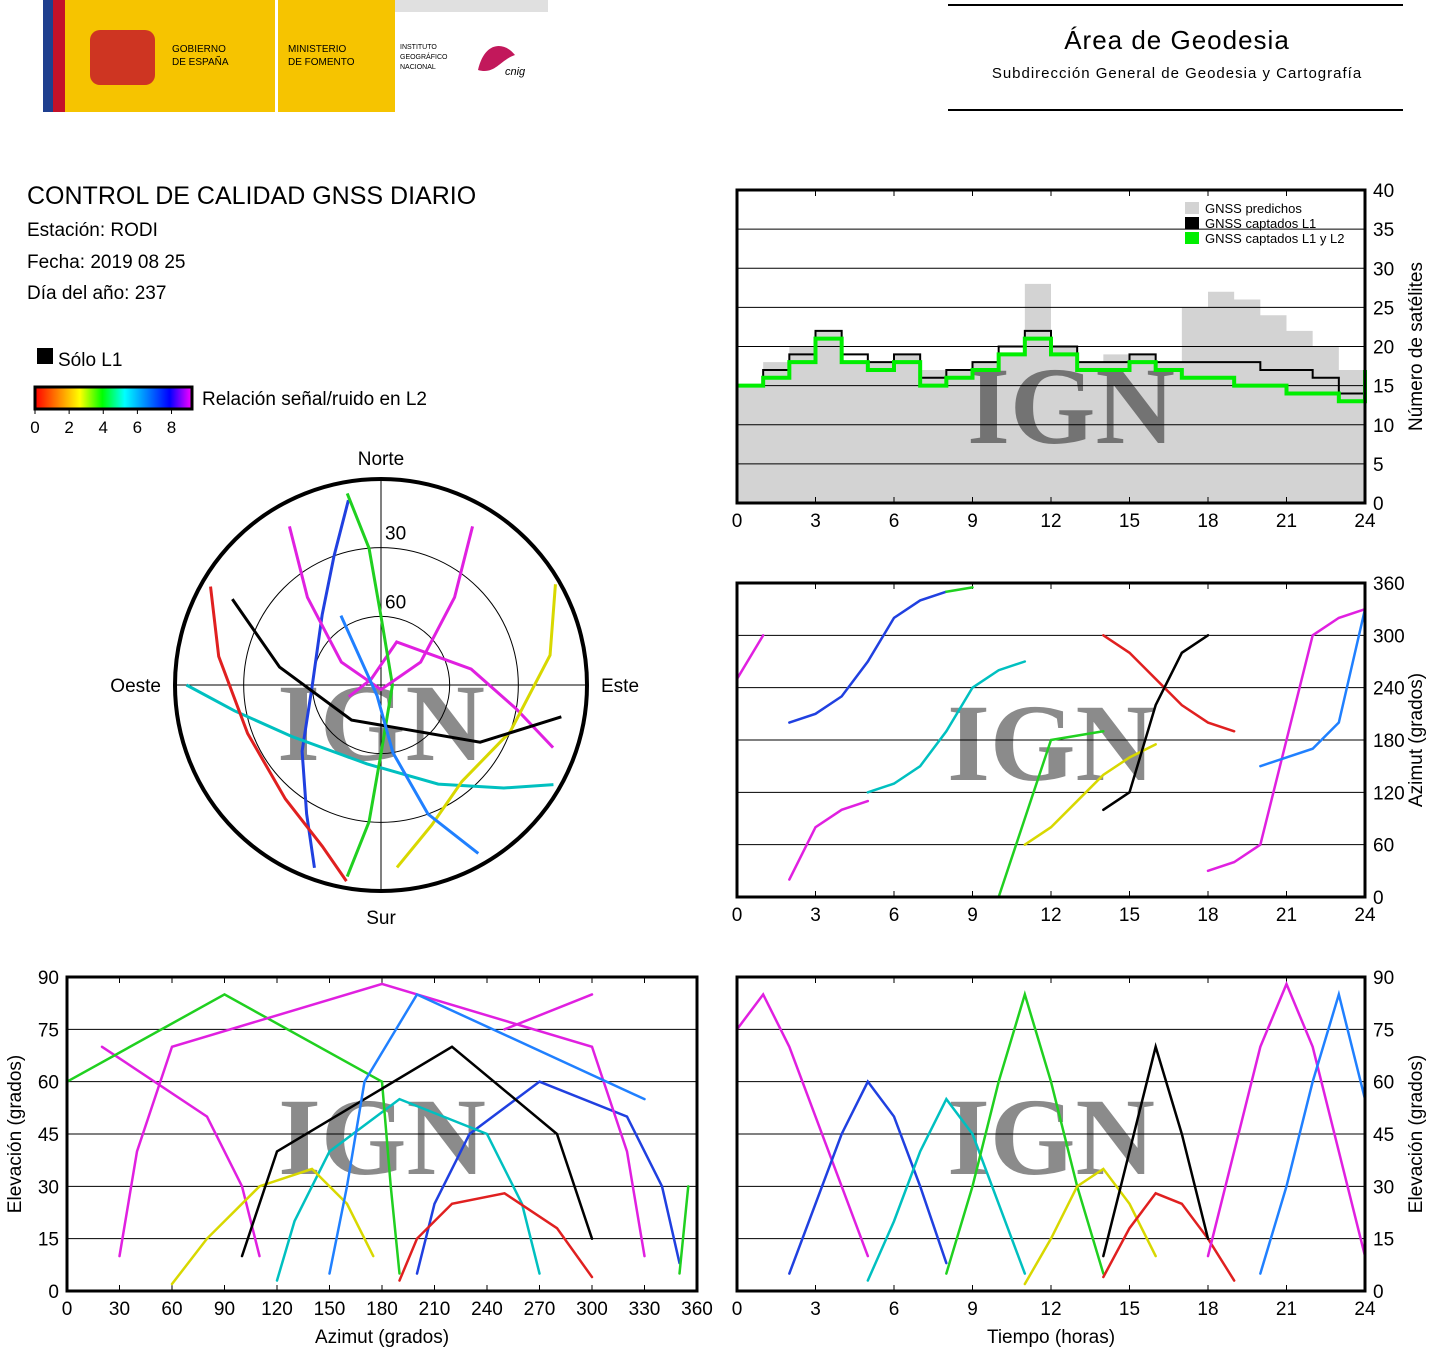  I want to click on x-tick-label: 330, so click(645, 1309).